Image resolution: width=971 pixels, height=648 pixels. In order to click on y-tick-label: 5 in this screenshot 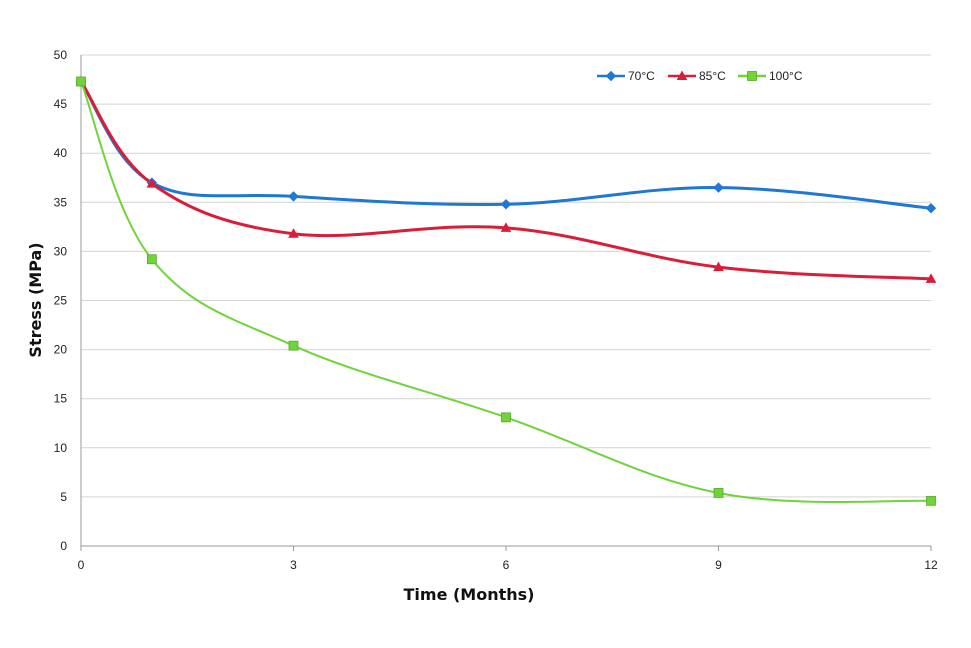, I will do `click(63, 497)`.